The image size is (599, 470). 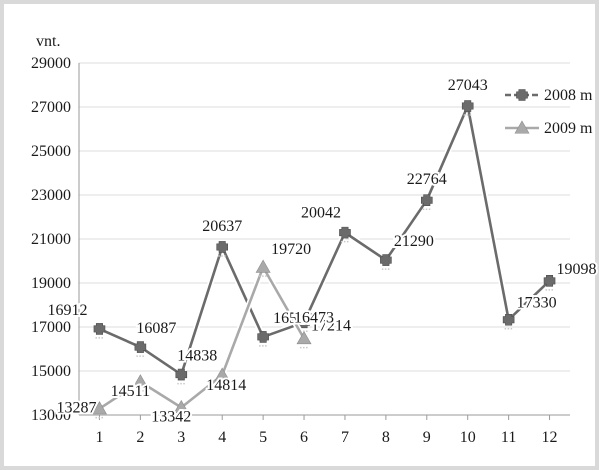 I want to click on x-tick-label: 1, so click(x=99, y=437).